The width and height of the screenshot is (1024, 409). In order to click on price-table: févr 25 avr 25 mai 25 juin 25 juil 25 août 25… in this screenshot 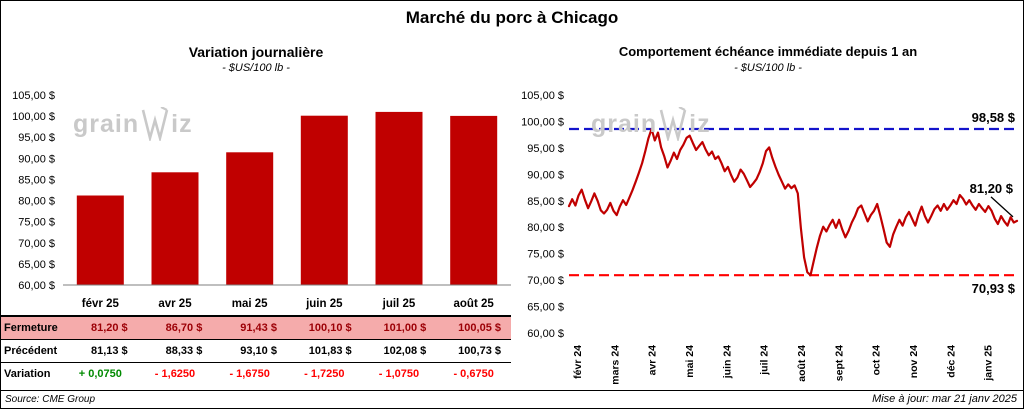, I will do `click(256, 339)`.